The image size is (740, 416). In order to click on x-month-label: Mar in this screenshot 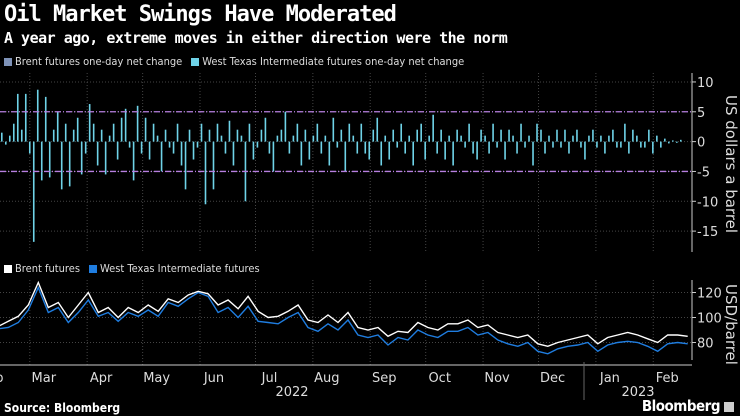, I will do `click(44, 378)`.